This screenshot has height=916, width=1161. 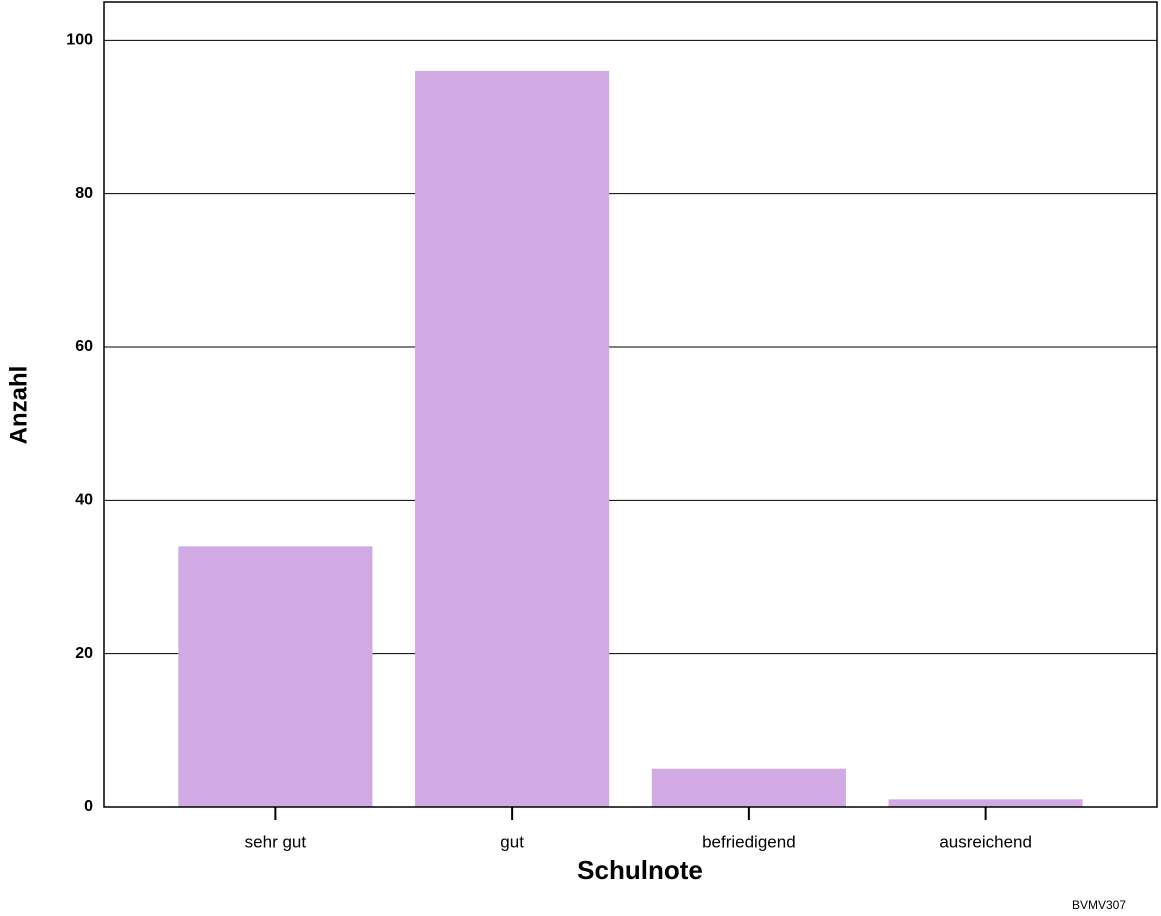 I want to click on x-tick-label: sehr gut, so click(x=276, y=841).